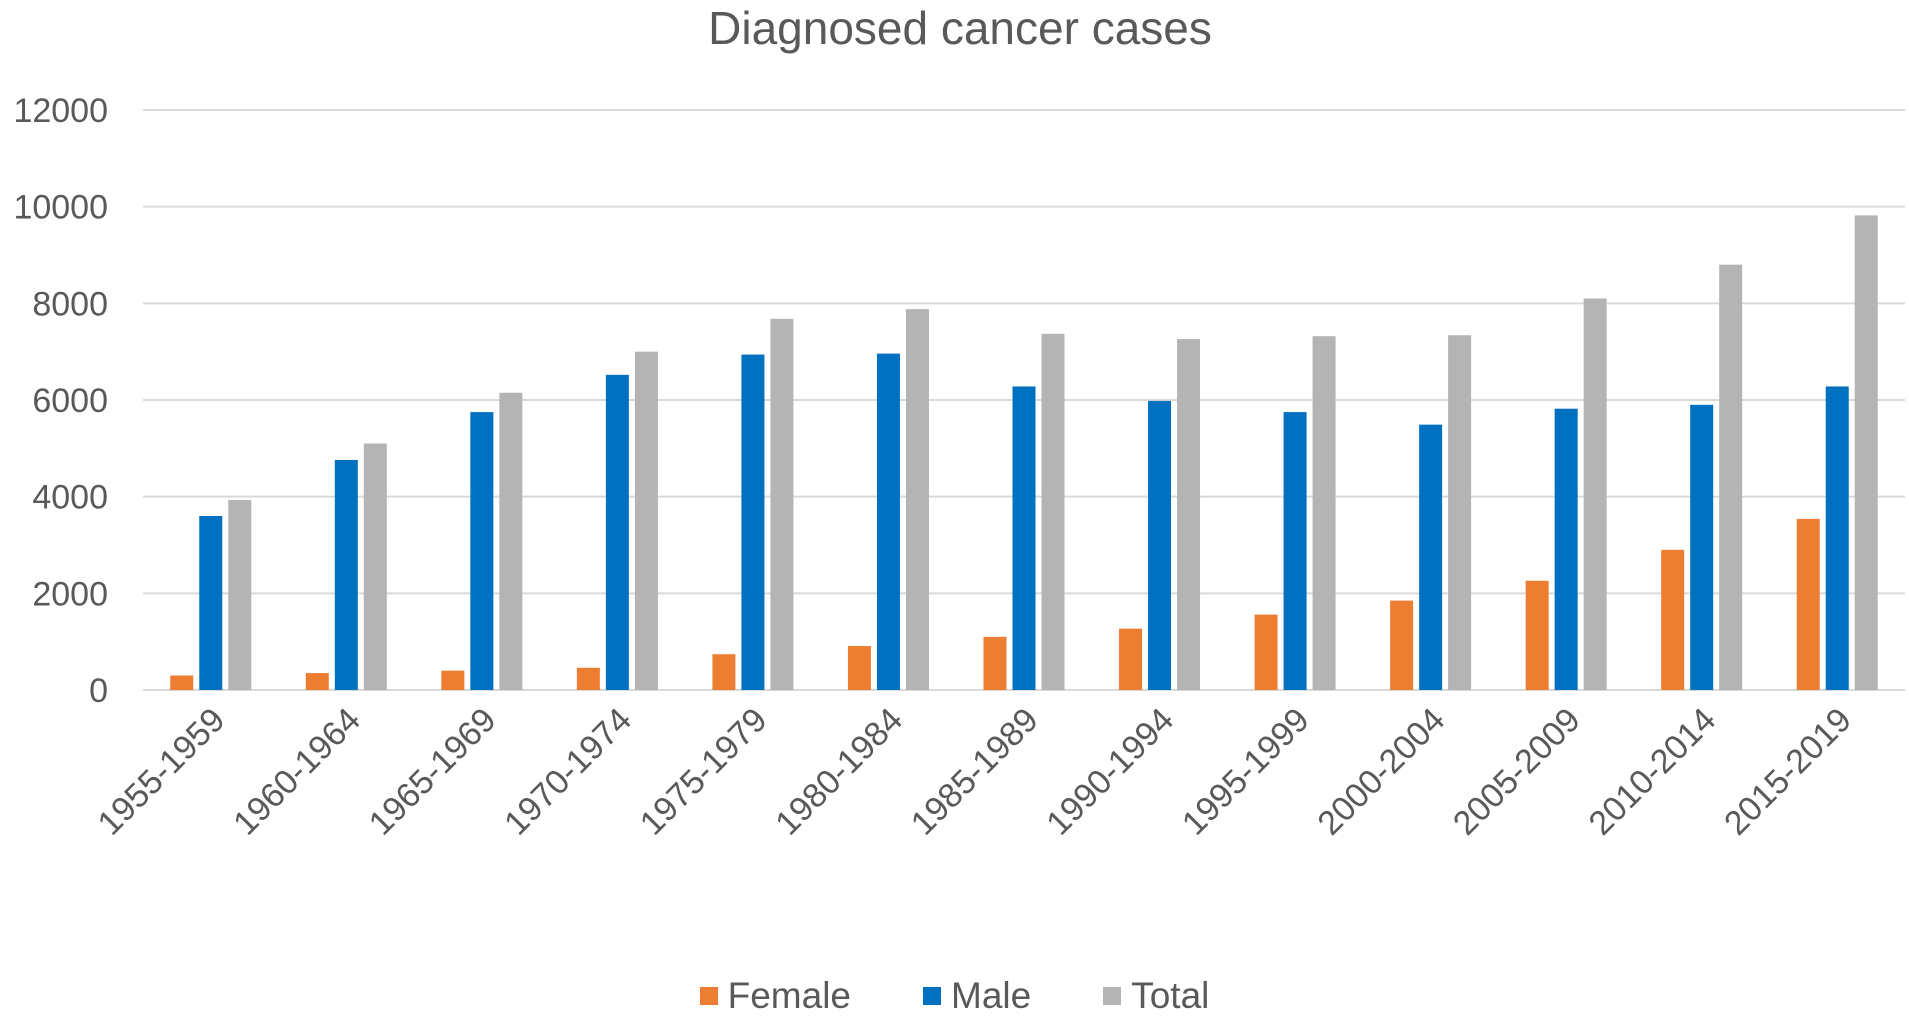 The width and height of the screenshot is (1909, 1025). What do you see at coordinates (297, 772) in the screenshot?
I see `x-tick-label: 1960-1964` at bounding box center [297, 772].